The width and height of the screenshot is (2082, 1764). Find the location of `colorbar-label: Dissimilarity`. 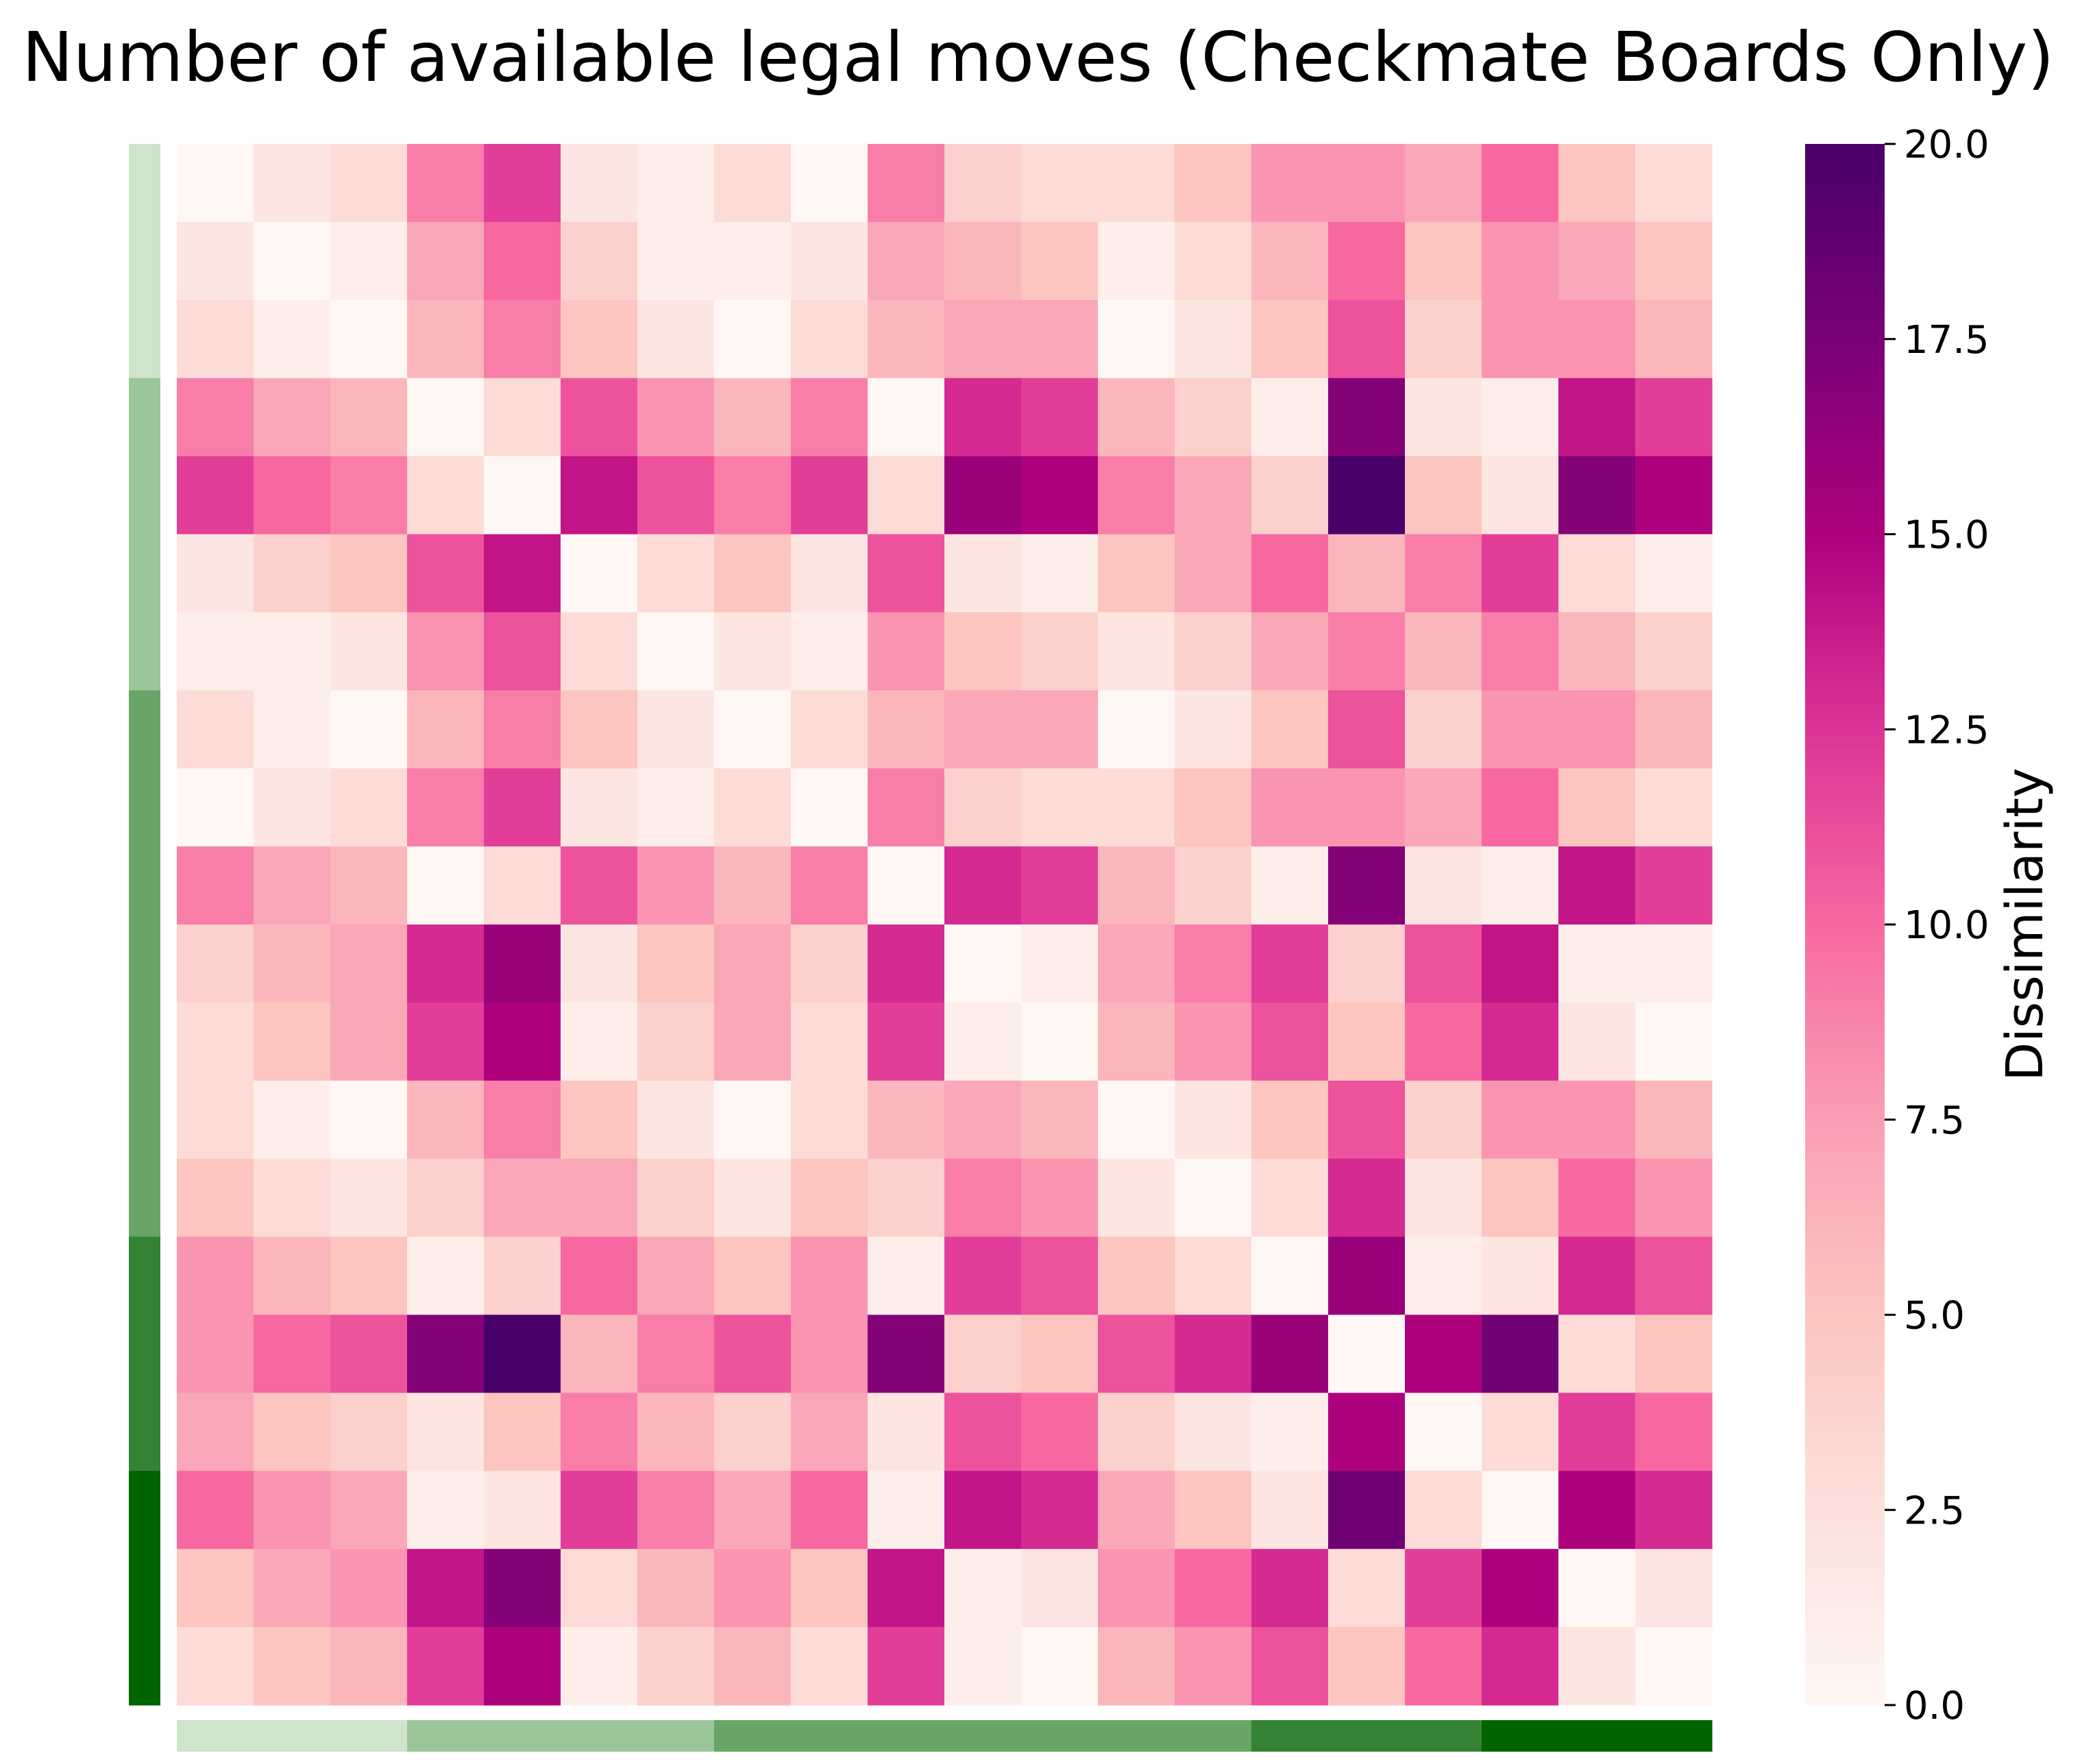

colorbar-label: Dissimilarity is located at coordinates (2025, 924).